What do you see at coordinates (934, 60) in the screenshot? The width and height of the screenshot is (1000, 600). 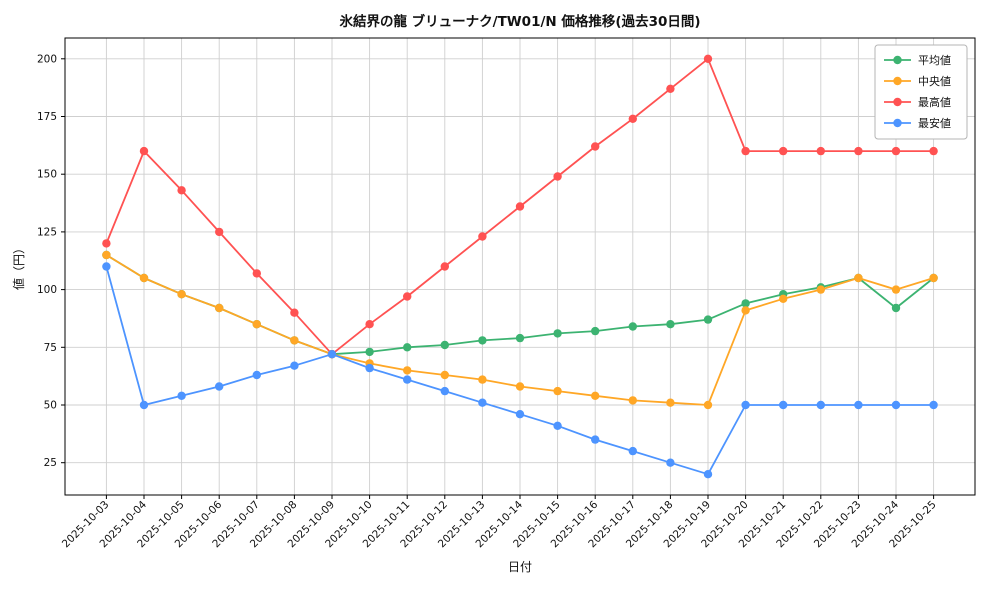 I see `legend-label: 平均値` at bounding box center [934, 60].